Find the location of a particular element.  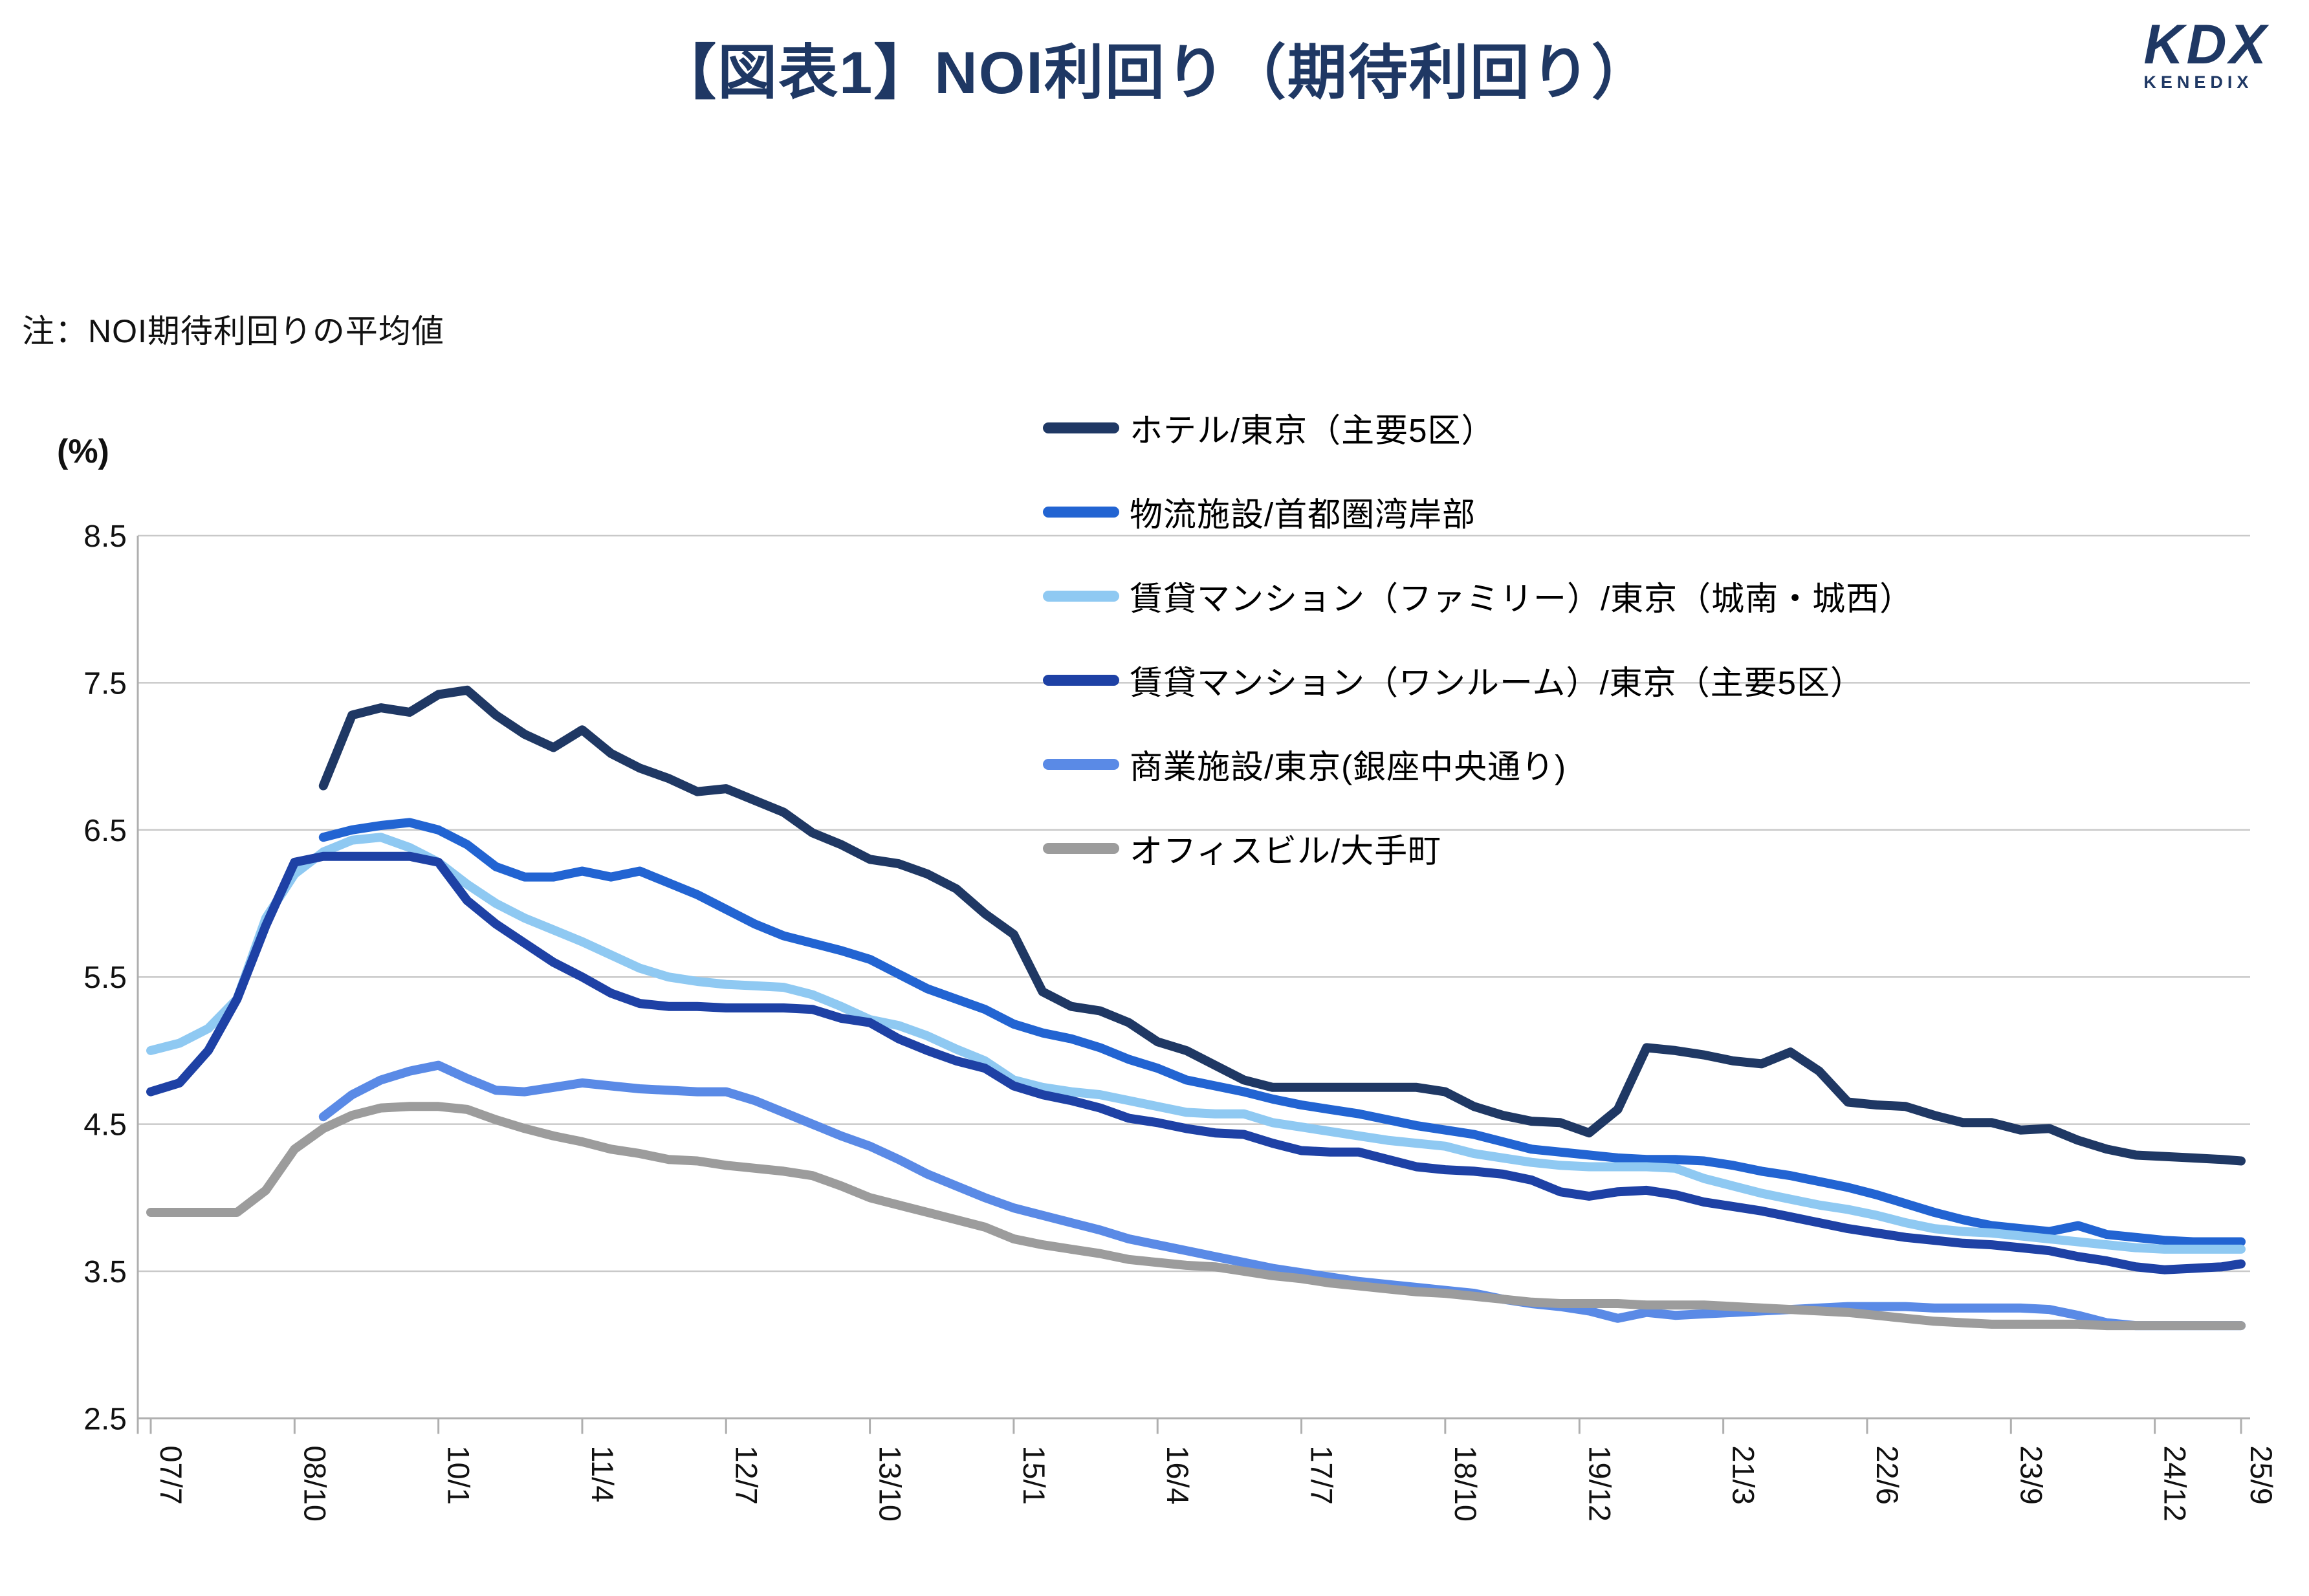

kdx-logo: KDX KENEDIX is located at coordinates (2206, 54).